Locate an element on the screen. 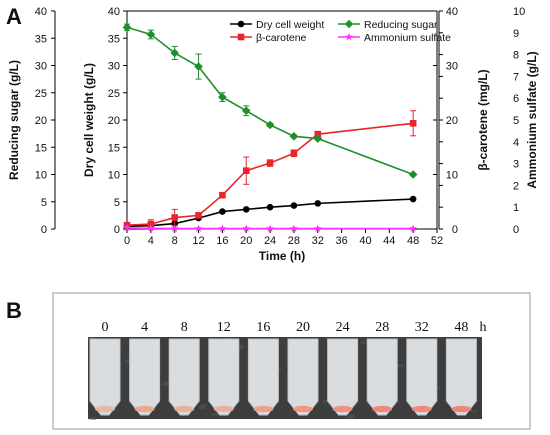 This screenshot has height=435, width=550. dry-cell-weight-axis-tick-label: 25 is located at coordinates (114, 94).